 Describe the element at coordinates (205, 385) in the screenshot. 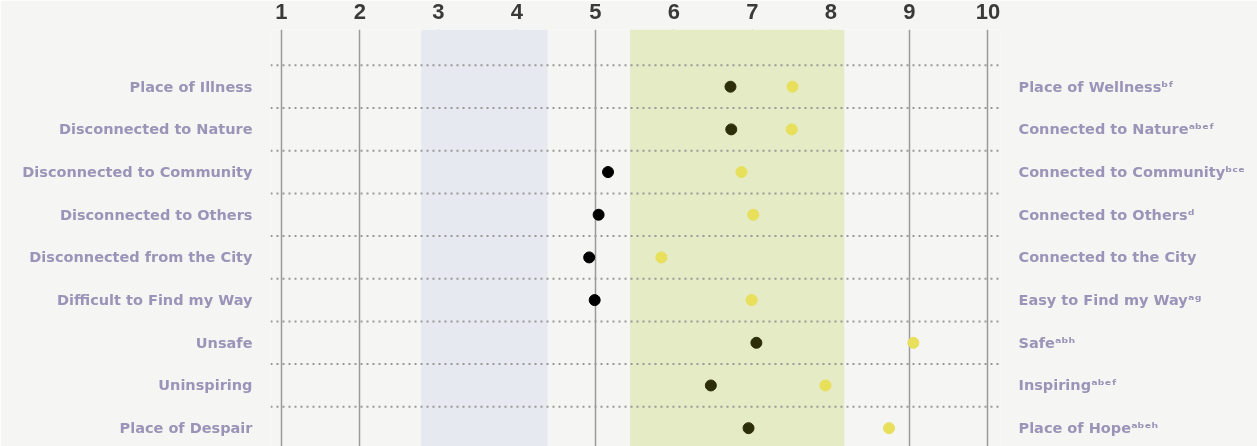

I see `y-tick-label: Uninspiring` at that location.